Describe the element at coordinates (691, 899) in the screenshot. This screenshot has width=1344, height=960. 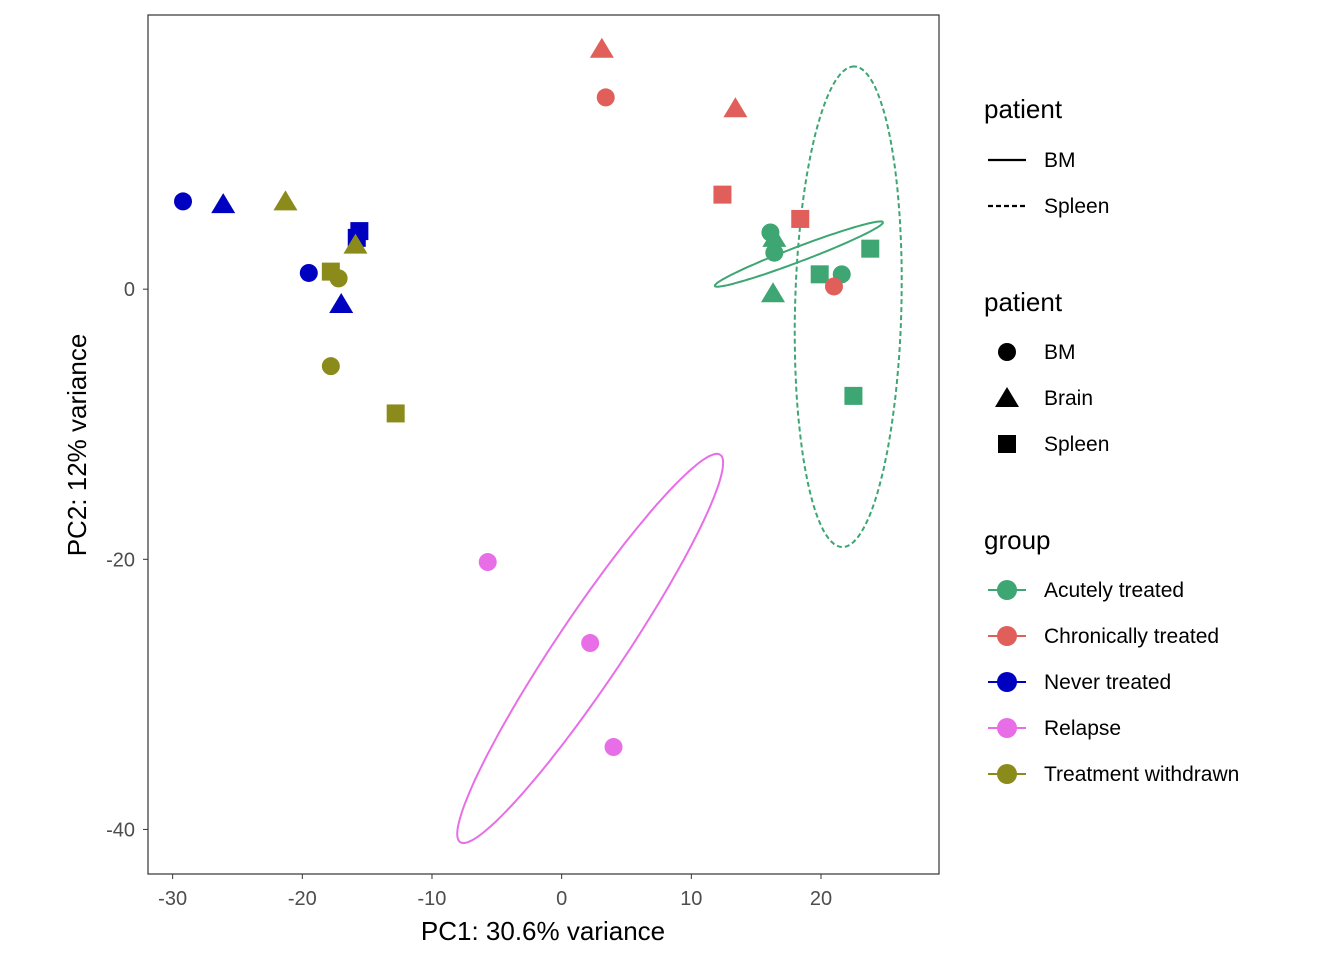
I see `x-tick-label: 10` at that location.